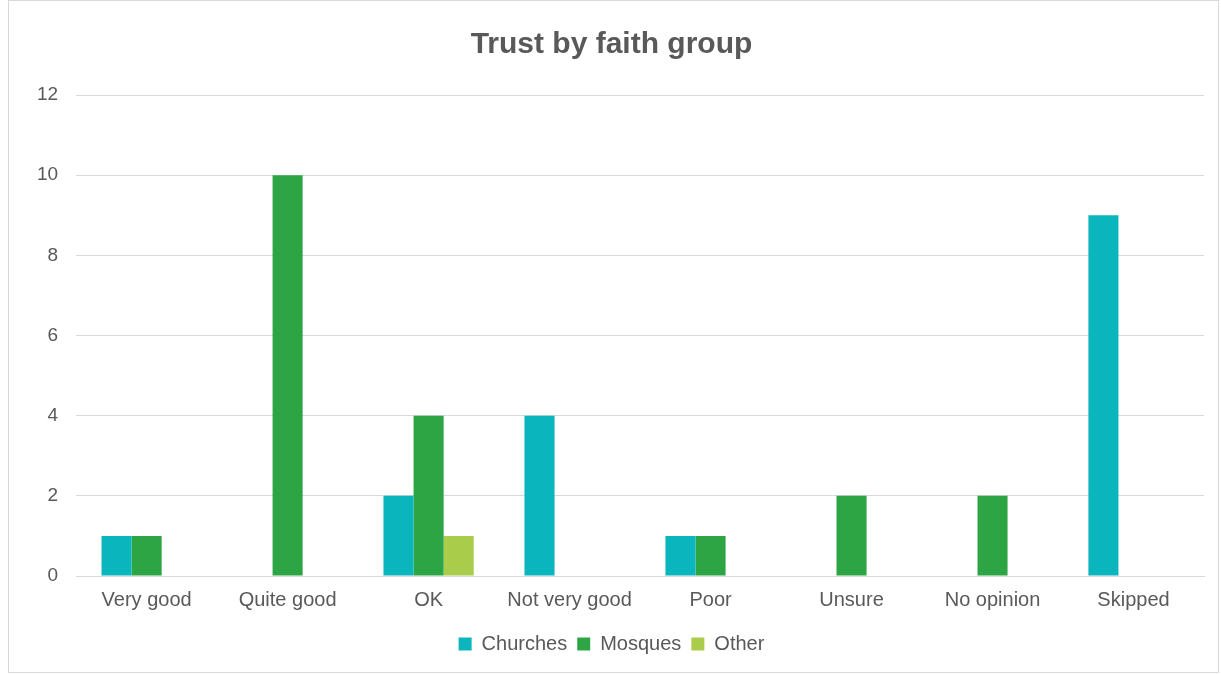 This screenshot has width=1221, height=675. Describe the element at coordinates (1133, 598) in the screenshot. I see `x-tick-label: Skipped` at that location.